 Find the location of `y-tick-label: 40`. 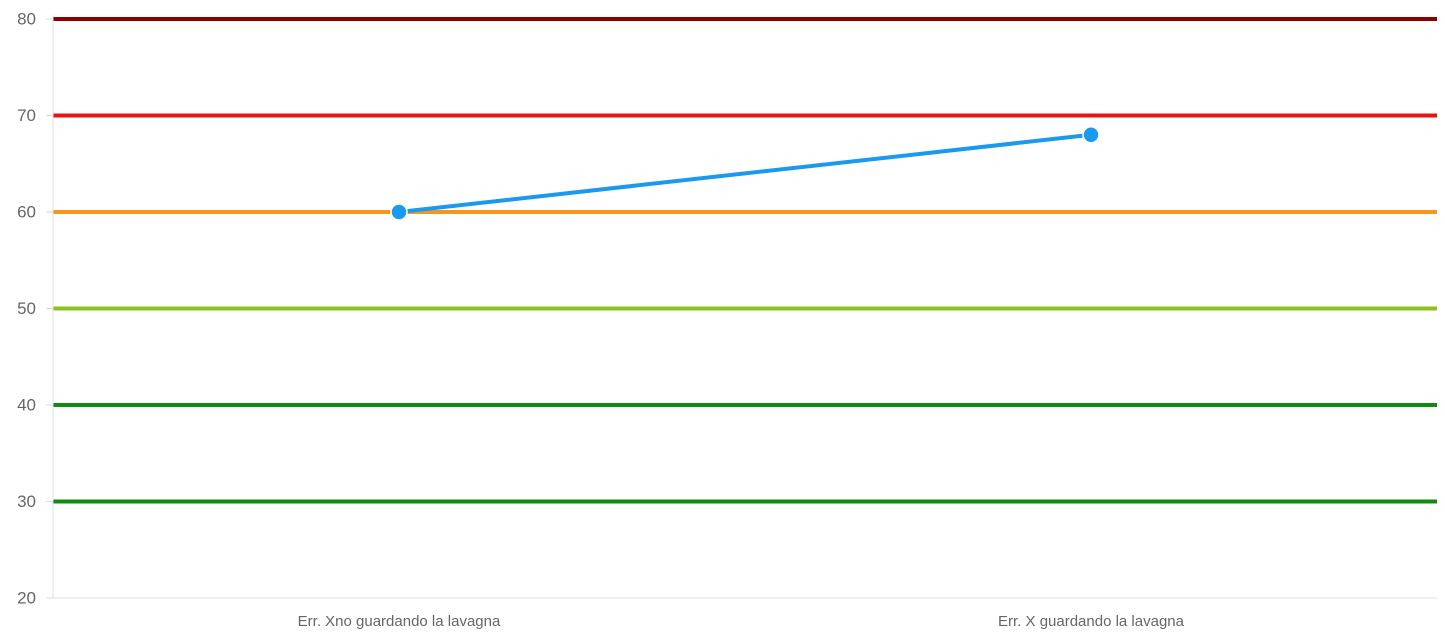

y-tick-label: 40 is located at coordinates (26, 405).